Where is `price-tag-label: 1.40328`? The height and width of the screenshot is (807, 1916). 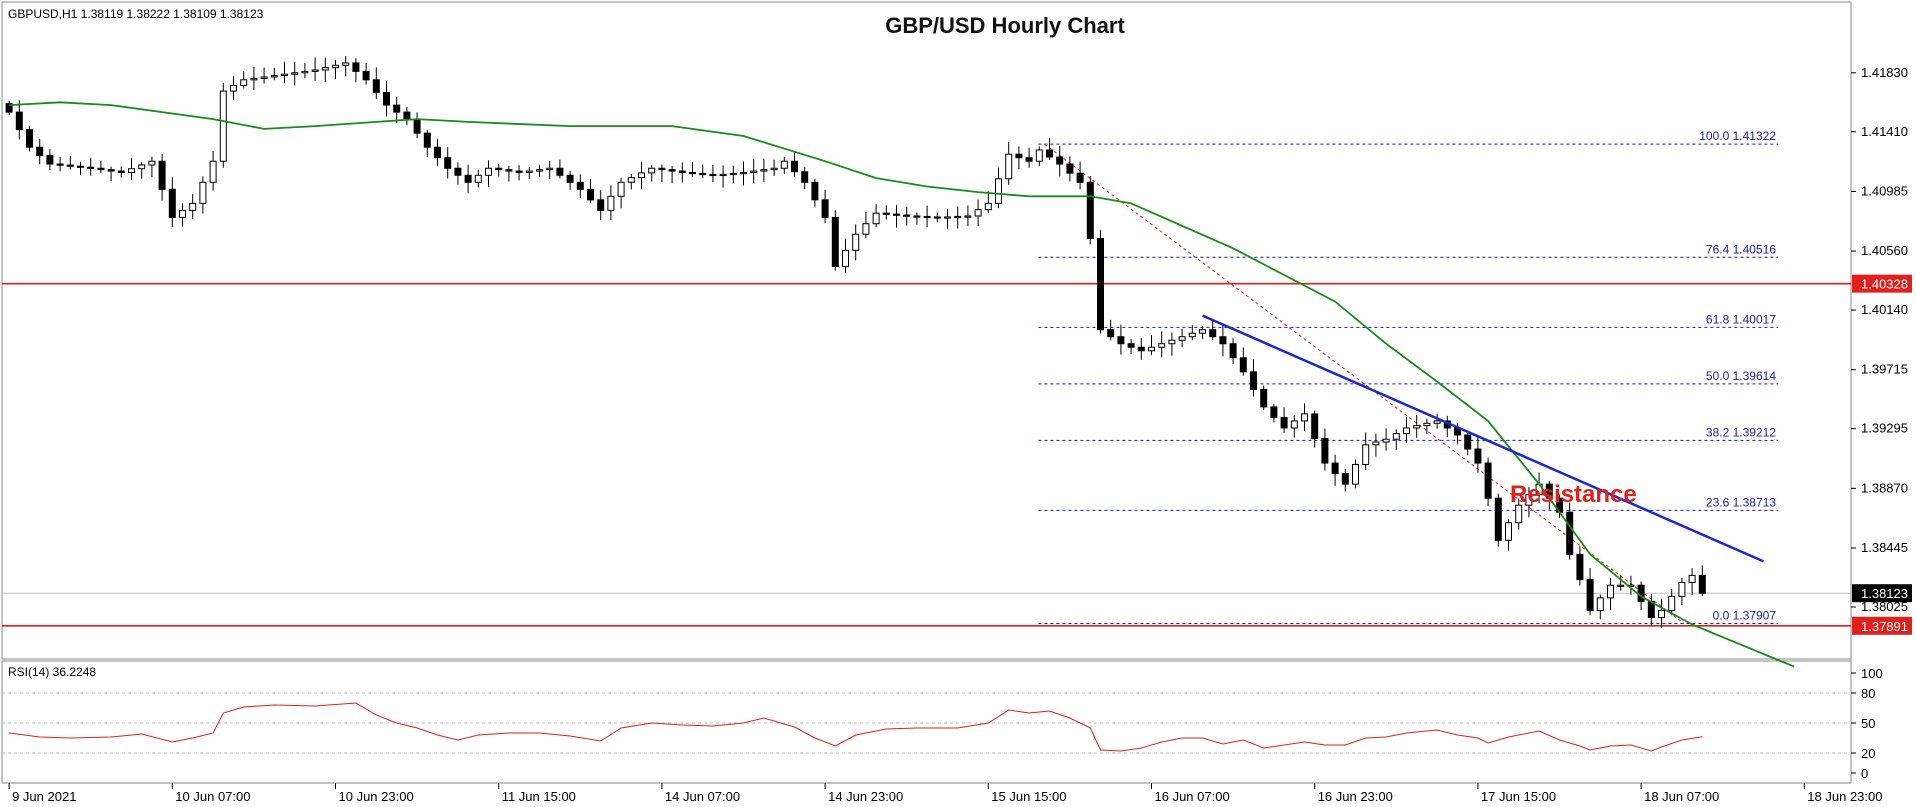 price-tag-label: 1.40328 is located at coordinates (1884, 284).